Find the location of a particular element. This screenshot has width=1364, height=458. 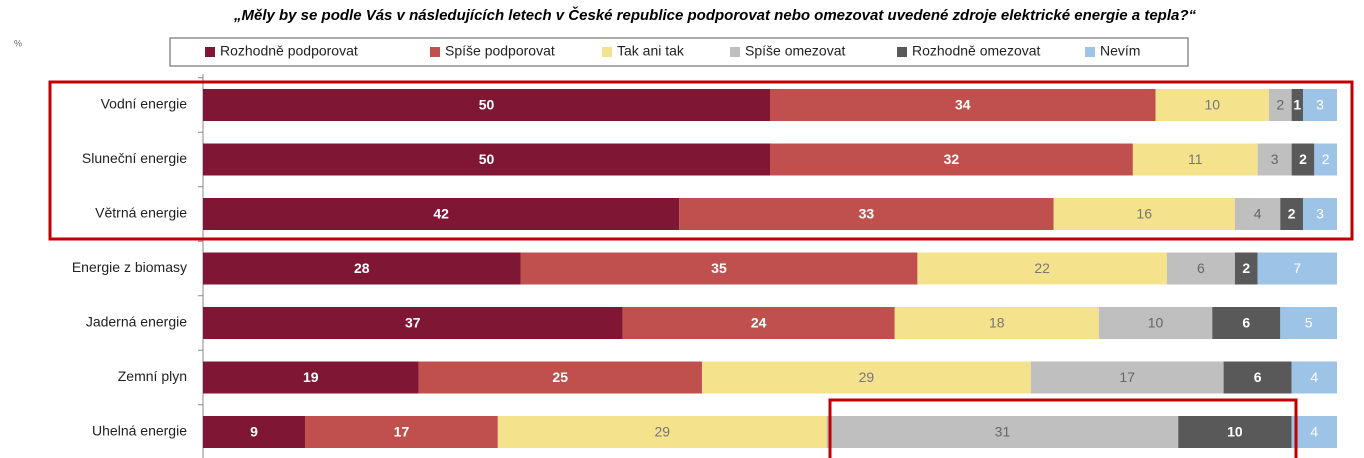

legend-label: Rozhodně omezovat is located at coordinates (976, 51).